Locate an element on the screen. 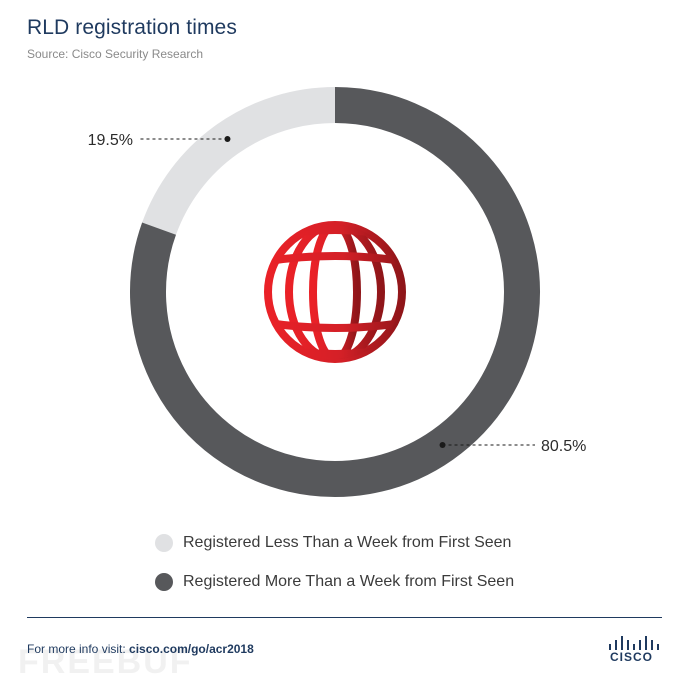 The width and height of the screenshot is (690, 690). chart-source: Source: Cisco Security Research is located at coordinates (115, 54).